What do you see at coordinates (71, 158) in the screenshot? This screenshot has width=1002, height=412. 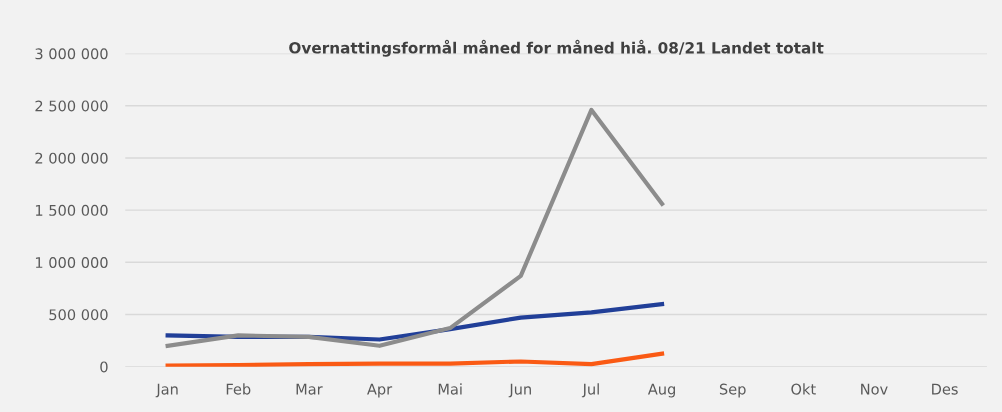 I see `y-tick-label: 2 000 000` at bounding box center [71, 158].